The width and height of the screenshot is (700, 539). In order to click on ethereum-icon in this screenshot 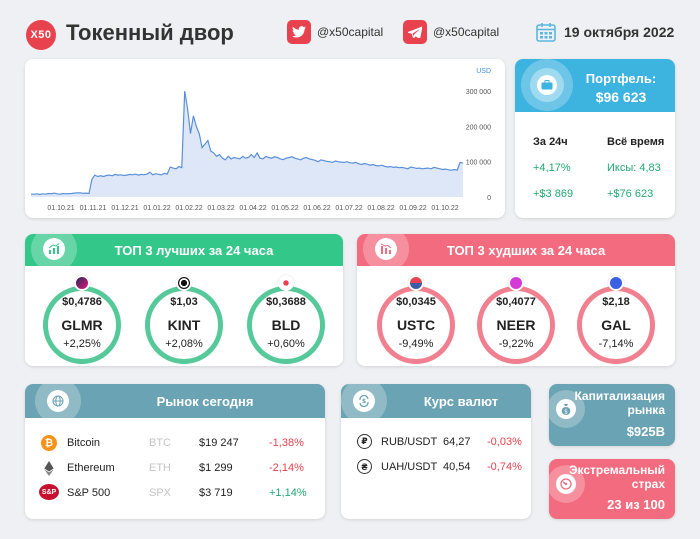, I will do `click(49, 468)`.